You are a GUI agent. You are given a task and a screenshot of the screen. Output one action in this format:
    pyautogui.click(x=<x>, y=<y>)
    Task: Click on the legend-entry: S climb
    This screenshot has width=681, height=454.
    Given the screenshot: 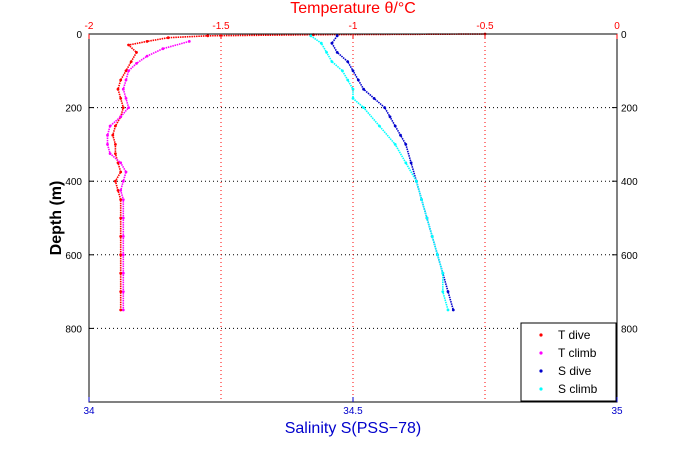 What is the action you would take?
    pyautogui.click(x=568, y=389)
    